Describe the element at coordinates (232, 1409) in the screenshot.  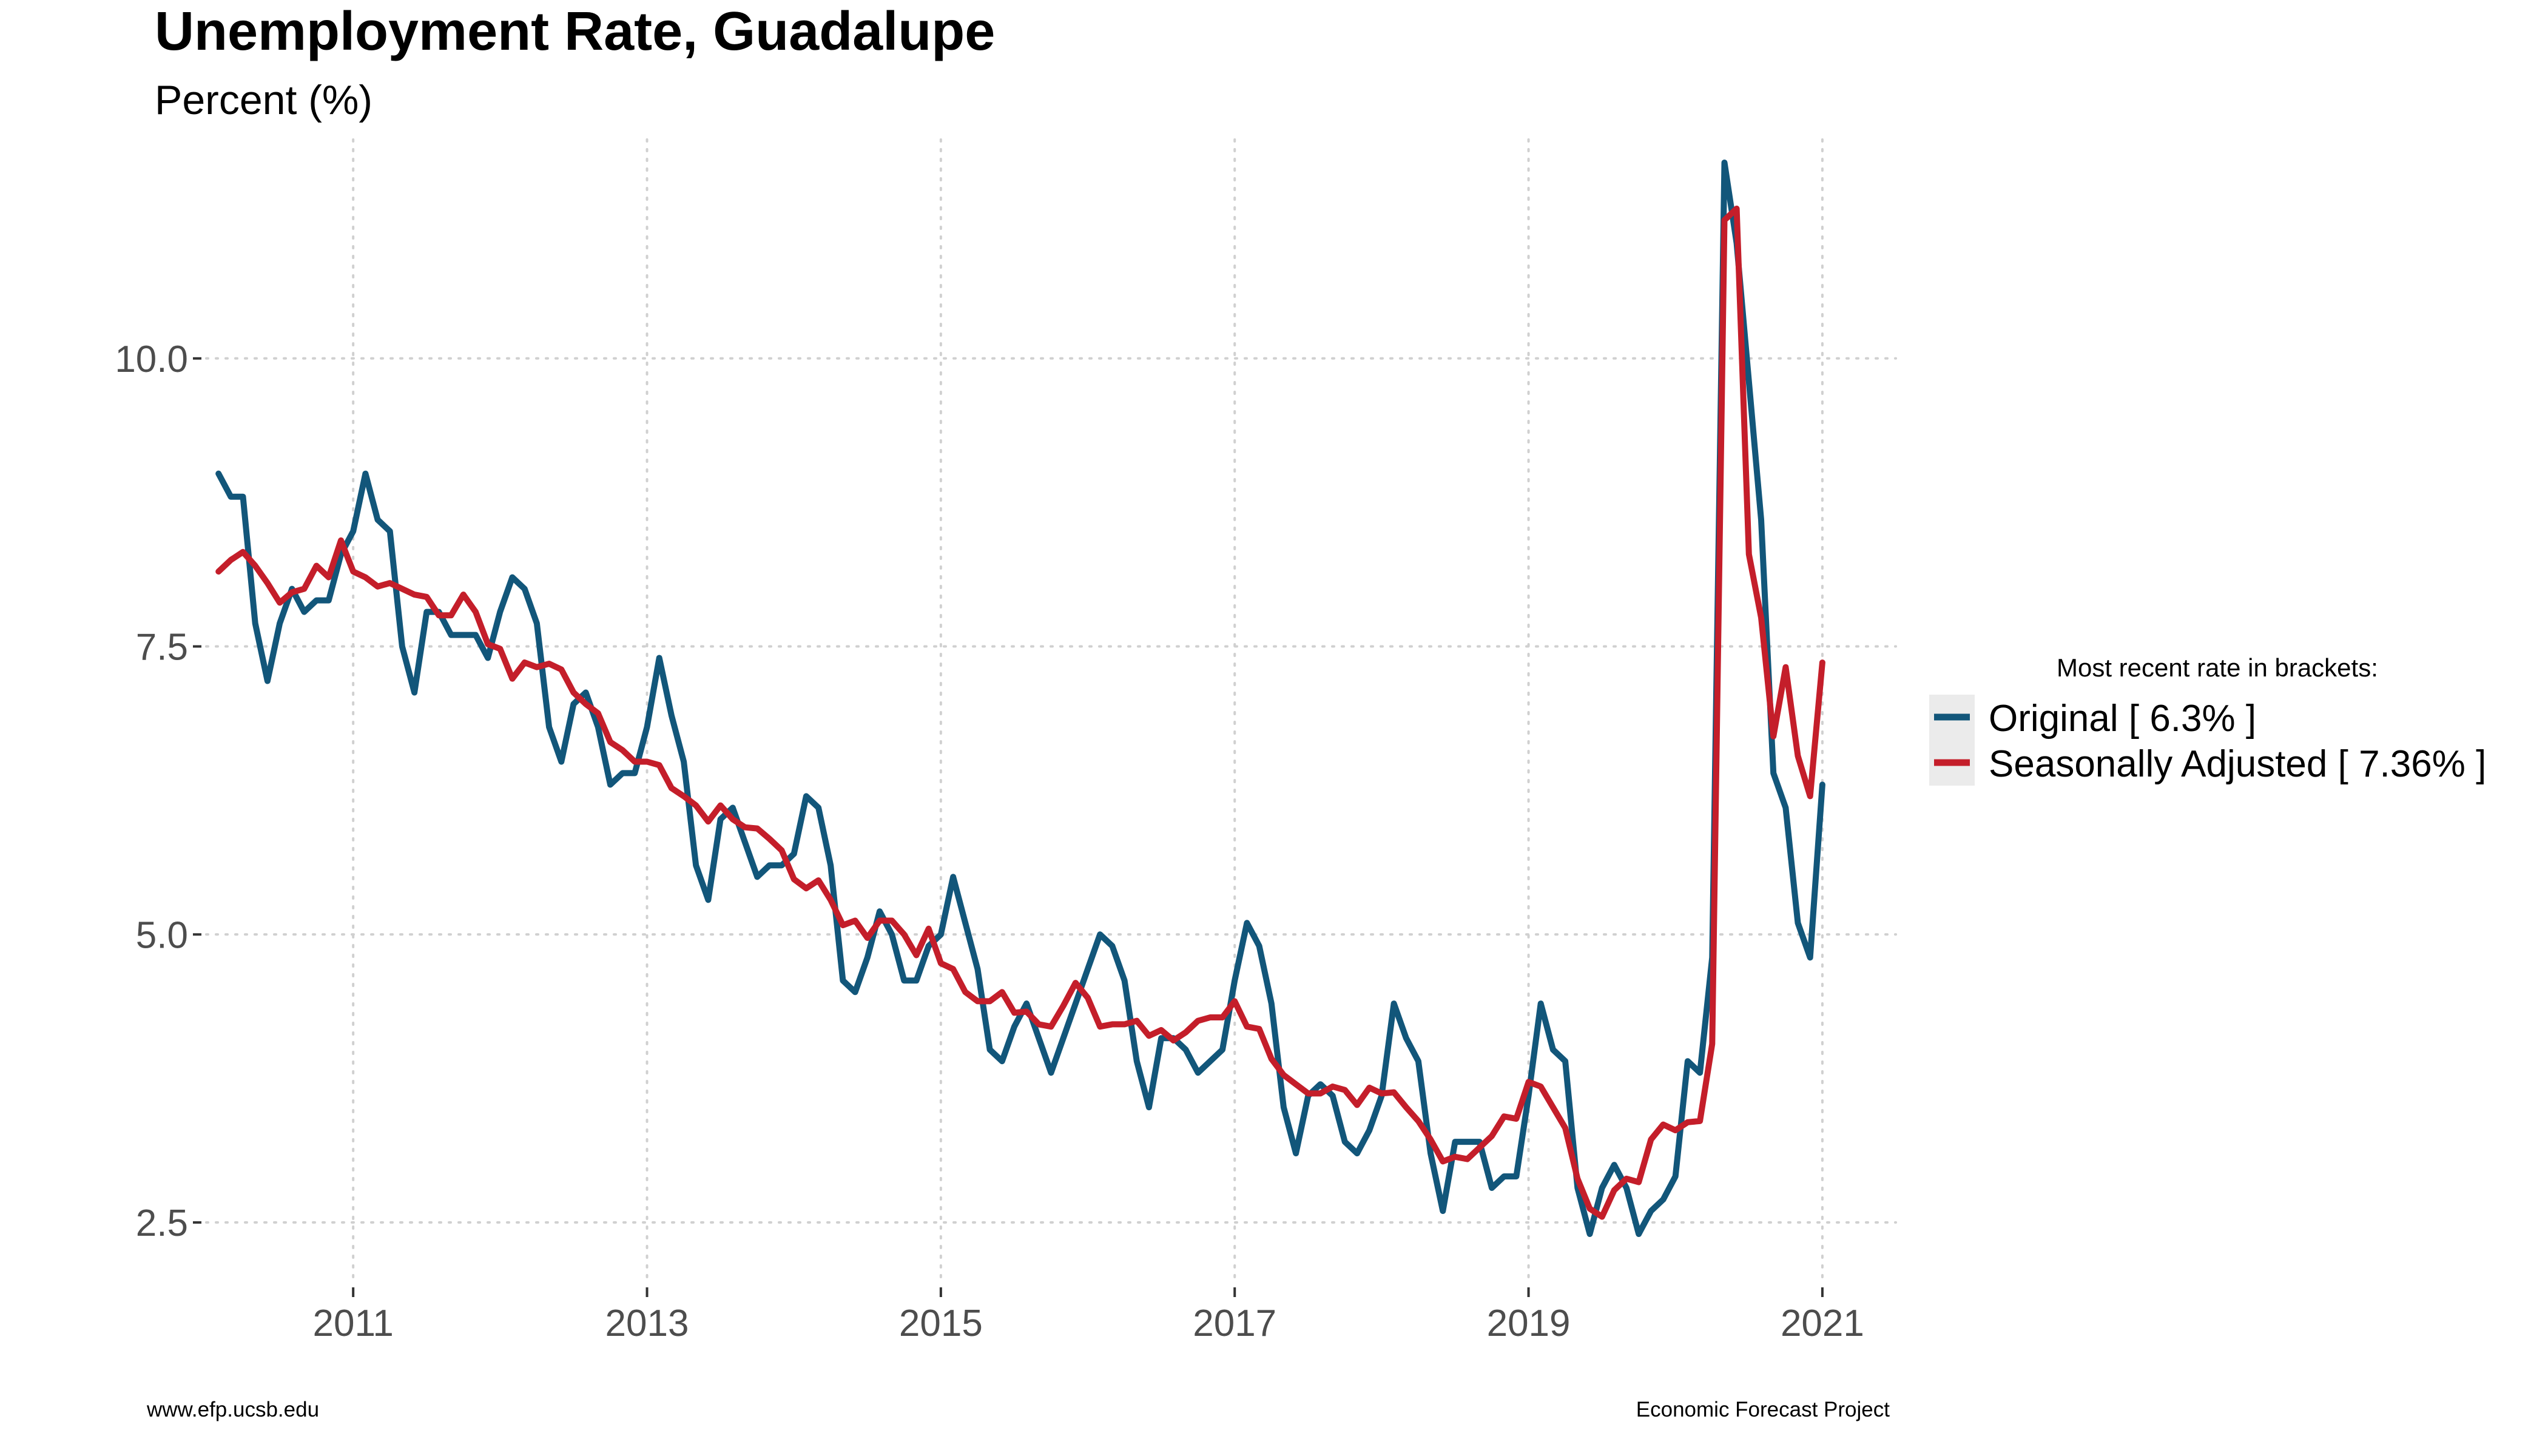
I see `caption-source-url: www.efp.ucsb.edu` at that location.